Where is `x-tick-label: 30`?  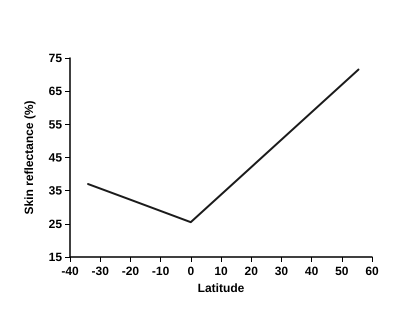 x-tick-label: 30 is located at coordinates (281, 271).